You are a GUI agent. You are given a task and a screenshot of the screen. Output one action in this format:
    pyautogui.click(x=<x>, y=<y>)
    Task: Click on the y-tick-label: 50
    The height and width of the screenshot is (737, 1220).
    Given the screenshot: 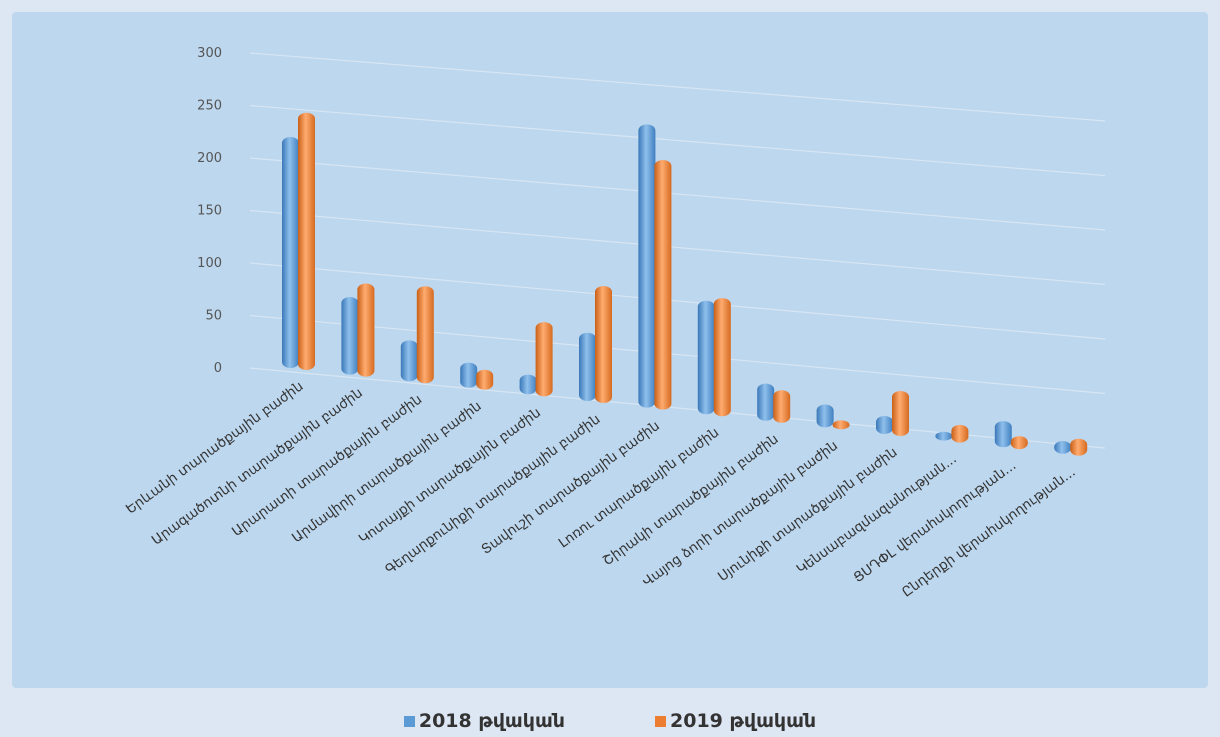 What is the action you would take?
    pyautogui.click(x=213, y=316)
    